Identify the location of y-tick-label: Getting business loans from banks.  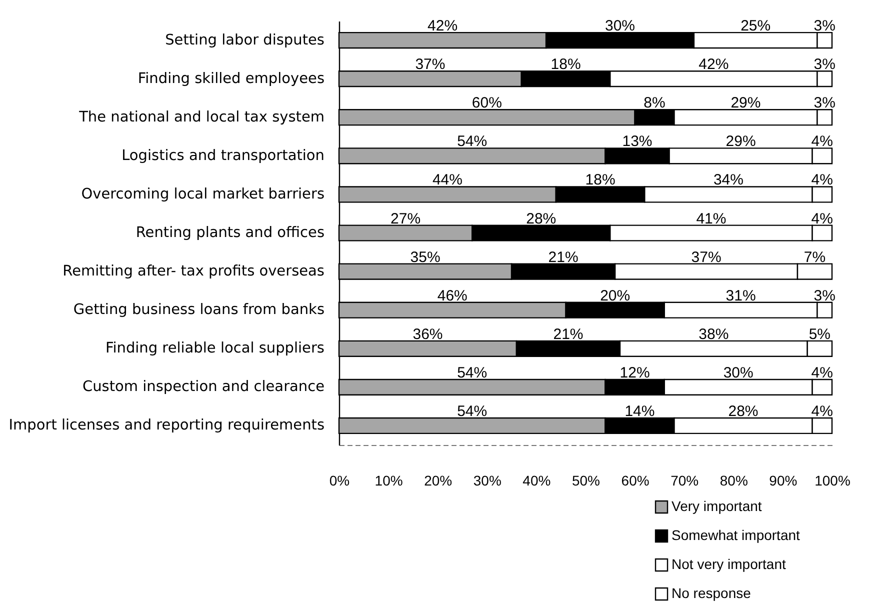
(198, 310).